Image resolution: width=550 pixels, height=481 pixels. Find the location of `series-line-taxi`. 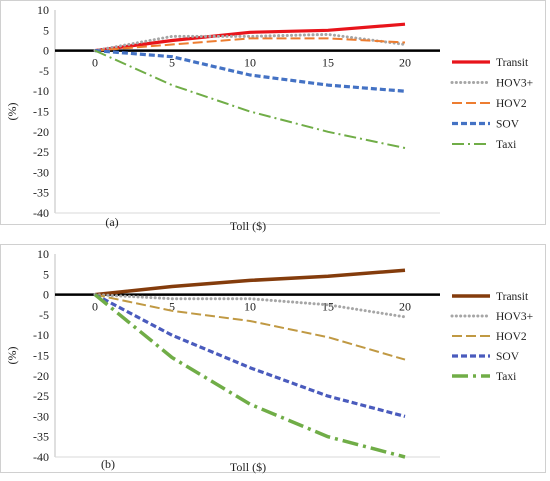

series-line-taxi is located at coordinates (250, 99).